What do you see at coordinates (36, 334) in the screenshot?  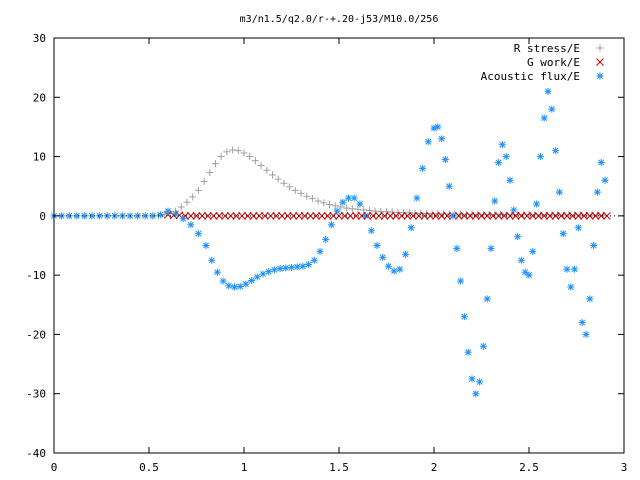 I see `y-tick-label: -20` at bounding box center [36, 334].